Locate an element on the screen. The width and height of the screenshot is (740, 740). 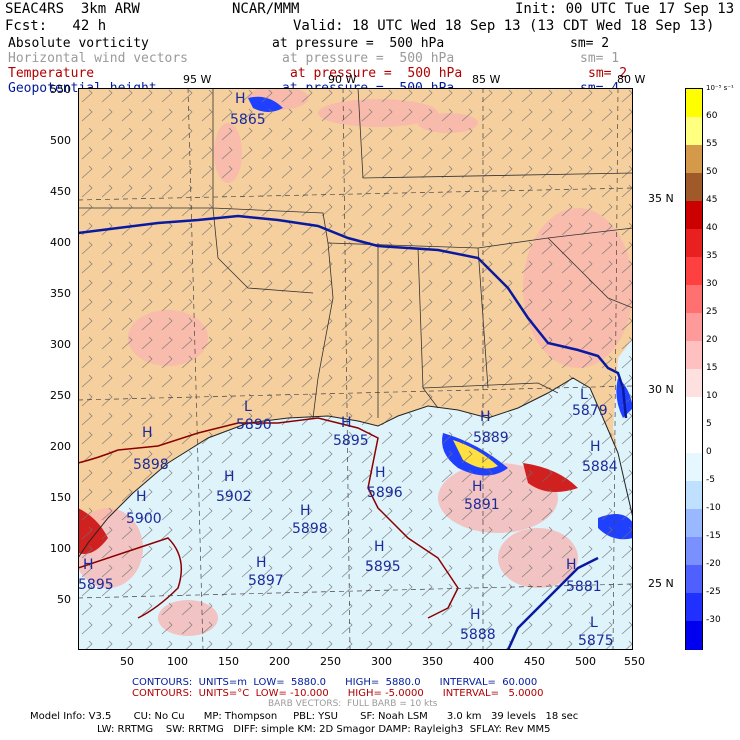
colorbar-level-label: -10 is located at coordinates (713, 508).